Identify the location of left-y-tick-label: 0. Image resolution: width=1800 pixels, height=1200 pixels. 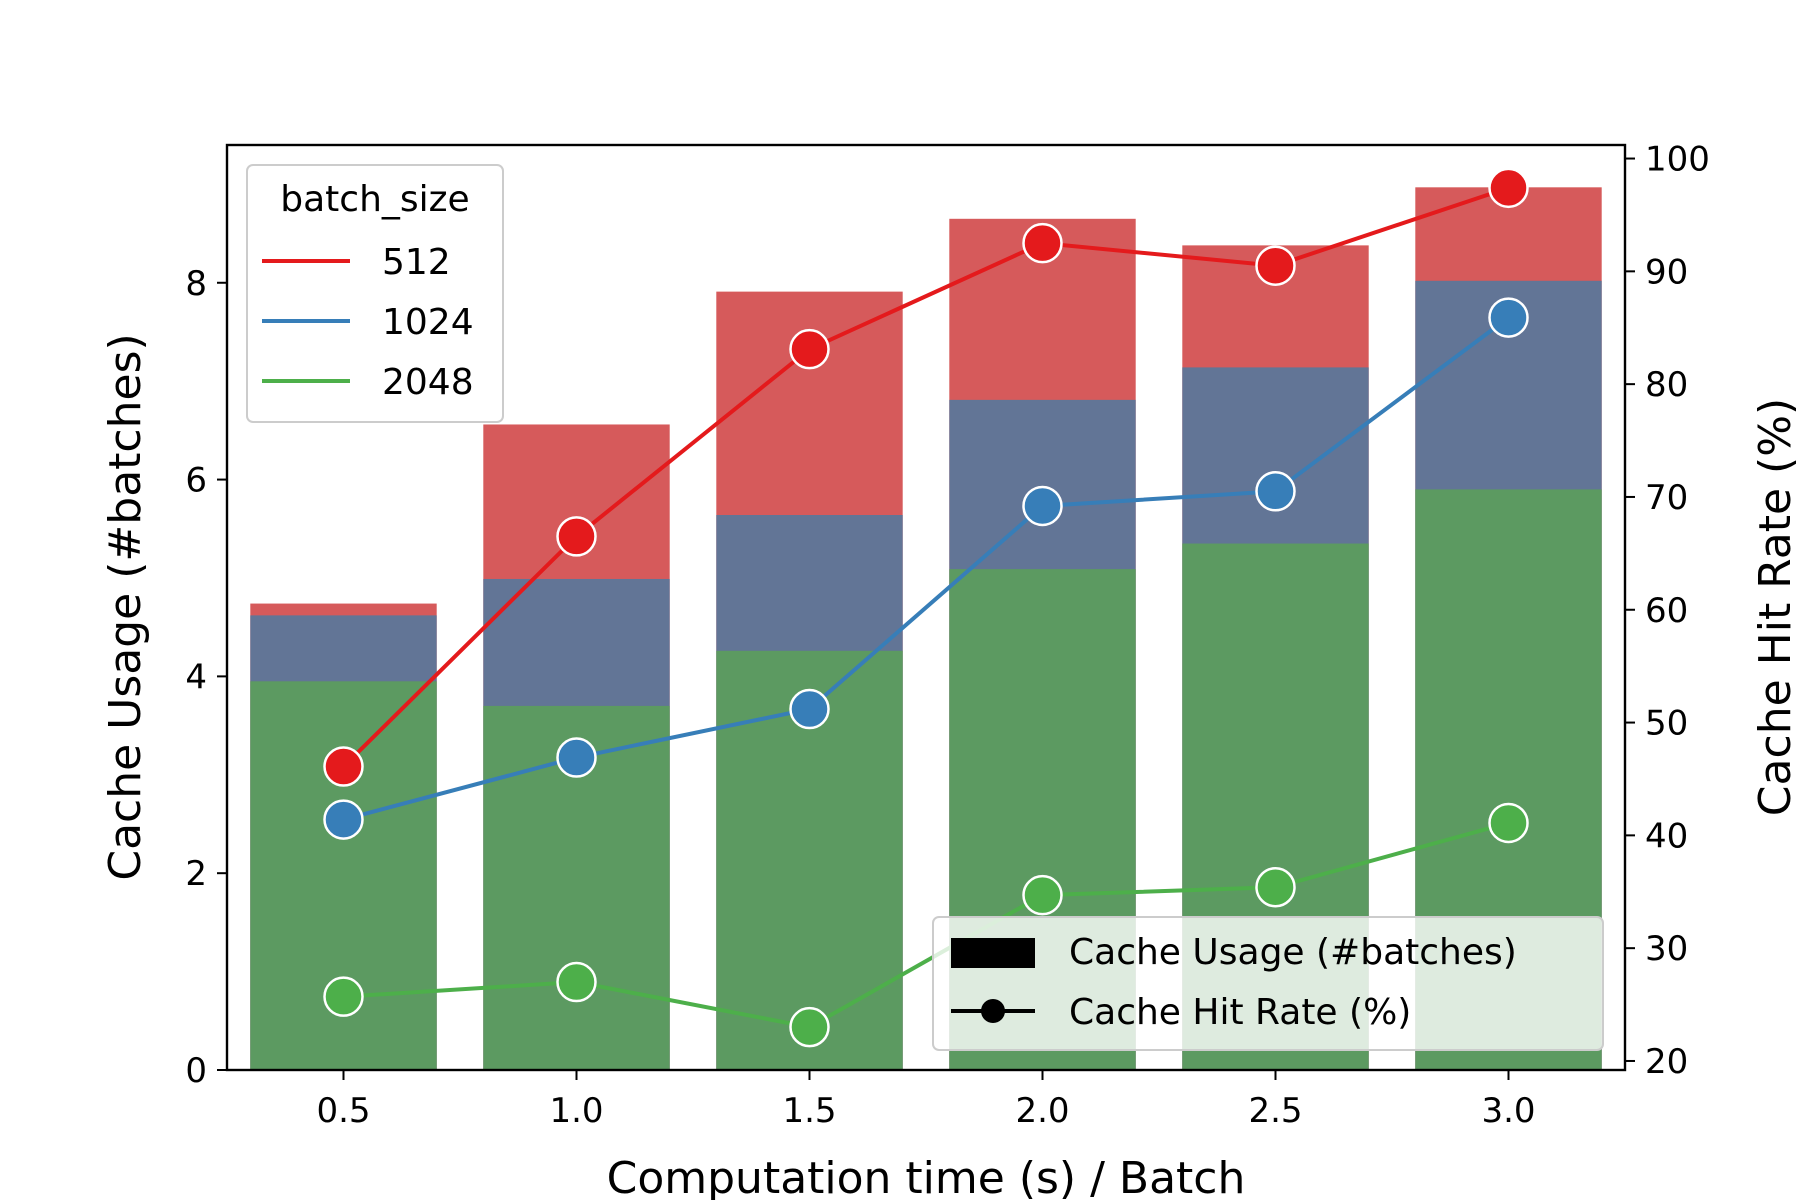
(196, 1071).